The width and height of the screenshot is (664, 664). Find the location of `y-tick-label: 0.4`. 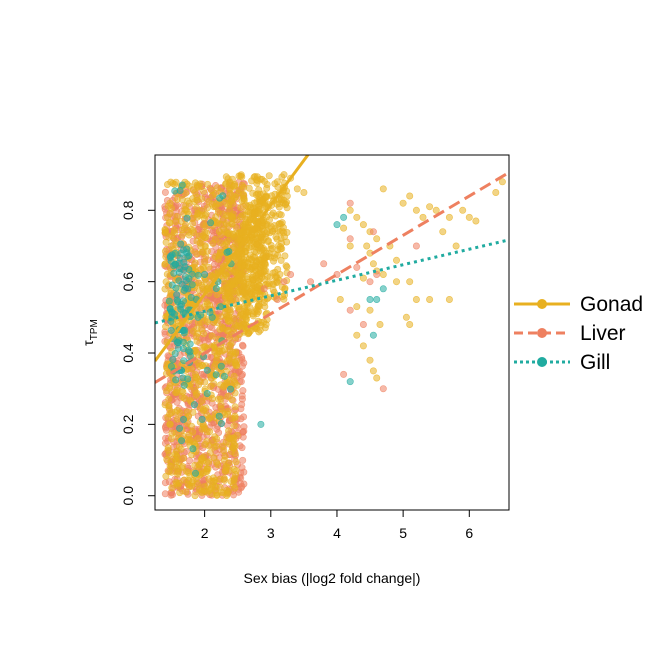

y-tick-label: 0.4 is located at coordinates (128, 353).